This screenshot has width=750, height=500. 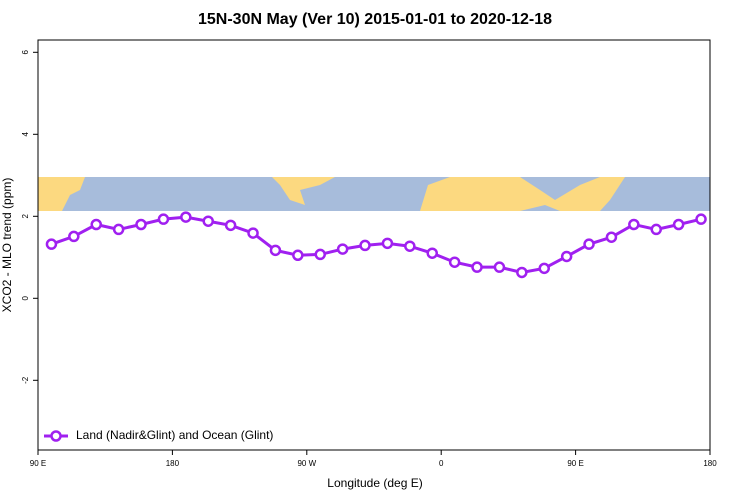 What do you see at coordinates (441, 463) in the screenshot?
I see `x-tick-label: 0` at bounding box center [441, 463].